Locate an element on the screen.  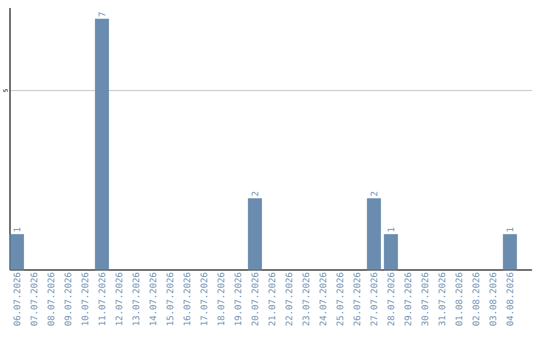
x-tick-label: 16.07.2026 is located at coordinates (187, 299).